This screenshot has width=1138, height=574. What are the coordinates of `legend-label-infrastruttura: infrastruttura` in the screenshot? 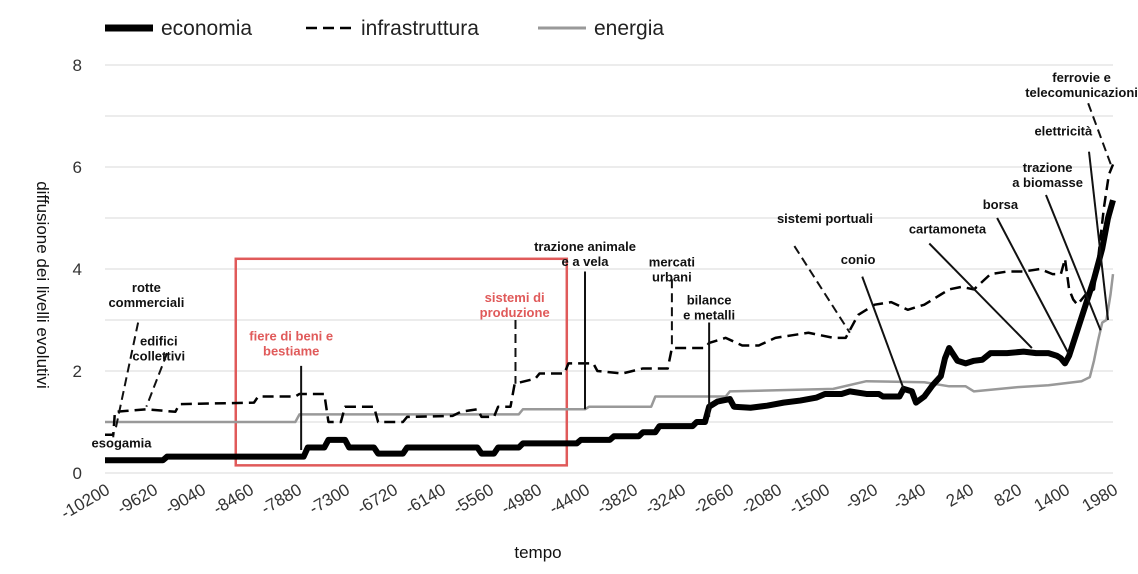 It's located at (420, 28).